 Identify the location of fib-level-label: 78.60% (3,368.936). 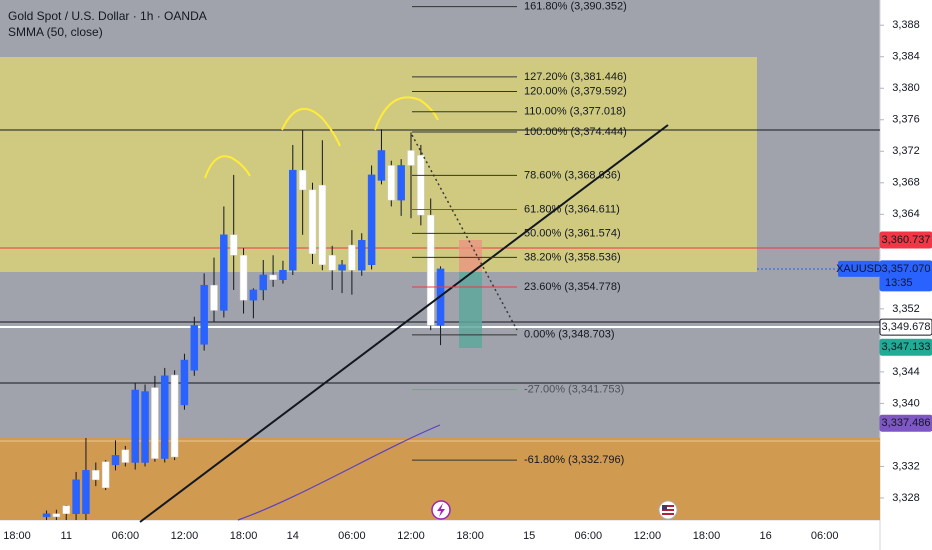
(572, 175).